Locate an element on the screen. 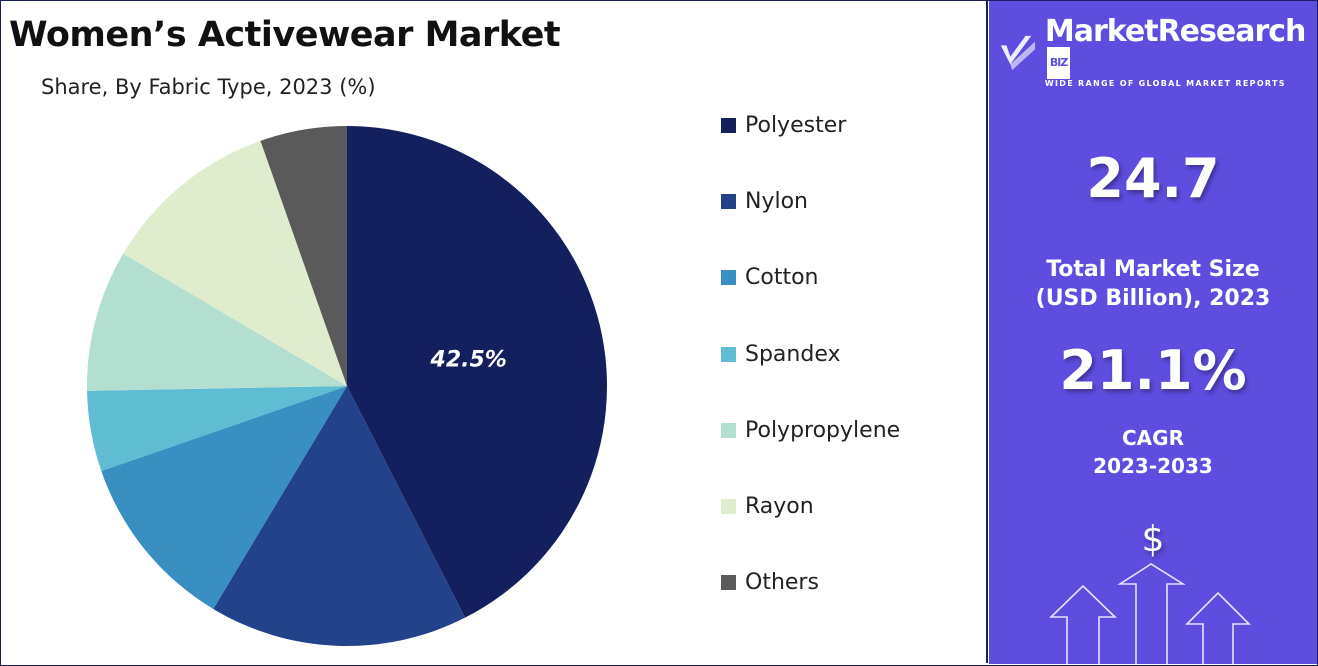 This screenshot has height=666, width=1318. cagr-label-2: 2023-2033 is located at coordinates (1153, 466).